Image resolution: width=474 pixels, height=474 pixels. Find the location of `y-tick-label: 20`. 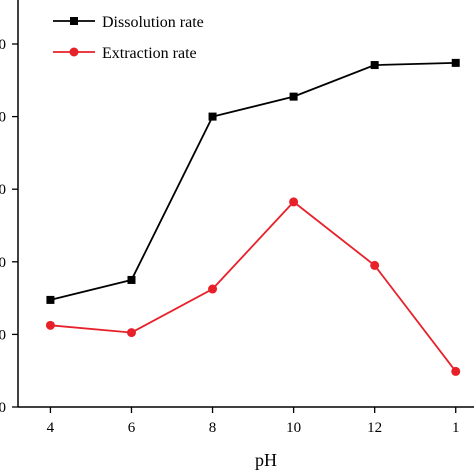

y-tick-label: 20 is located at coordinates (3, 335).